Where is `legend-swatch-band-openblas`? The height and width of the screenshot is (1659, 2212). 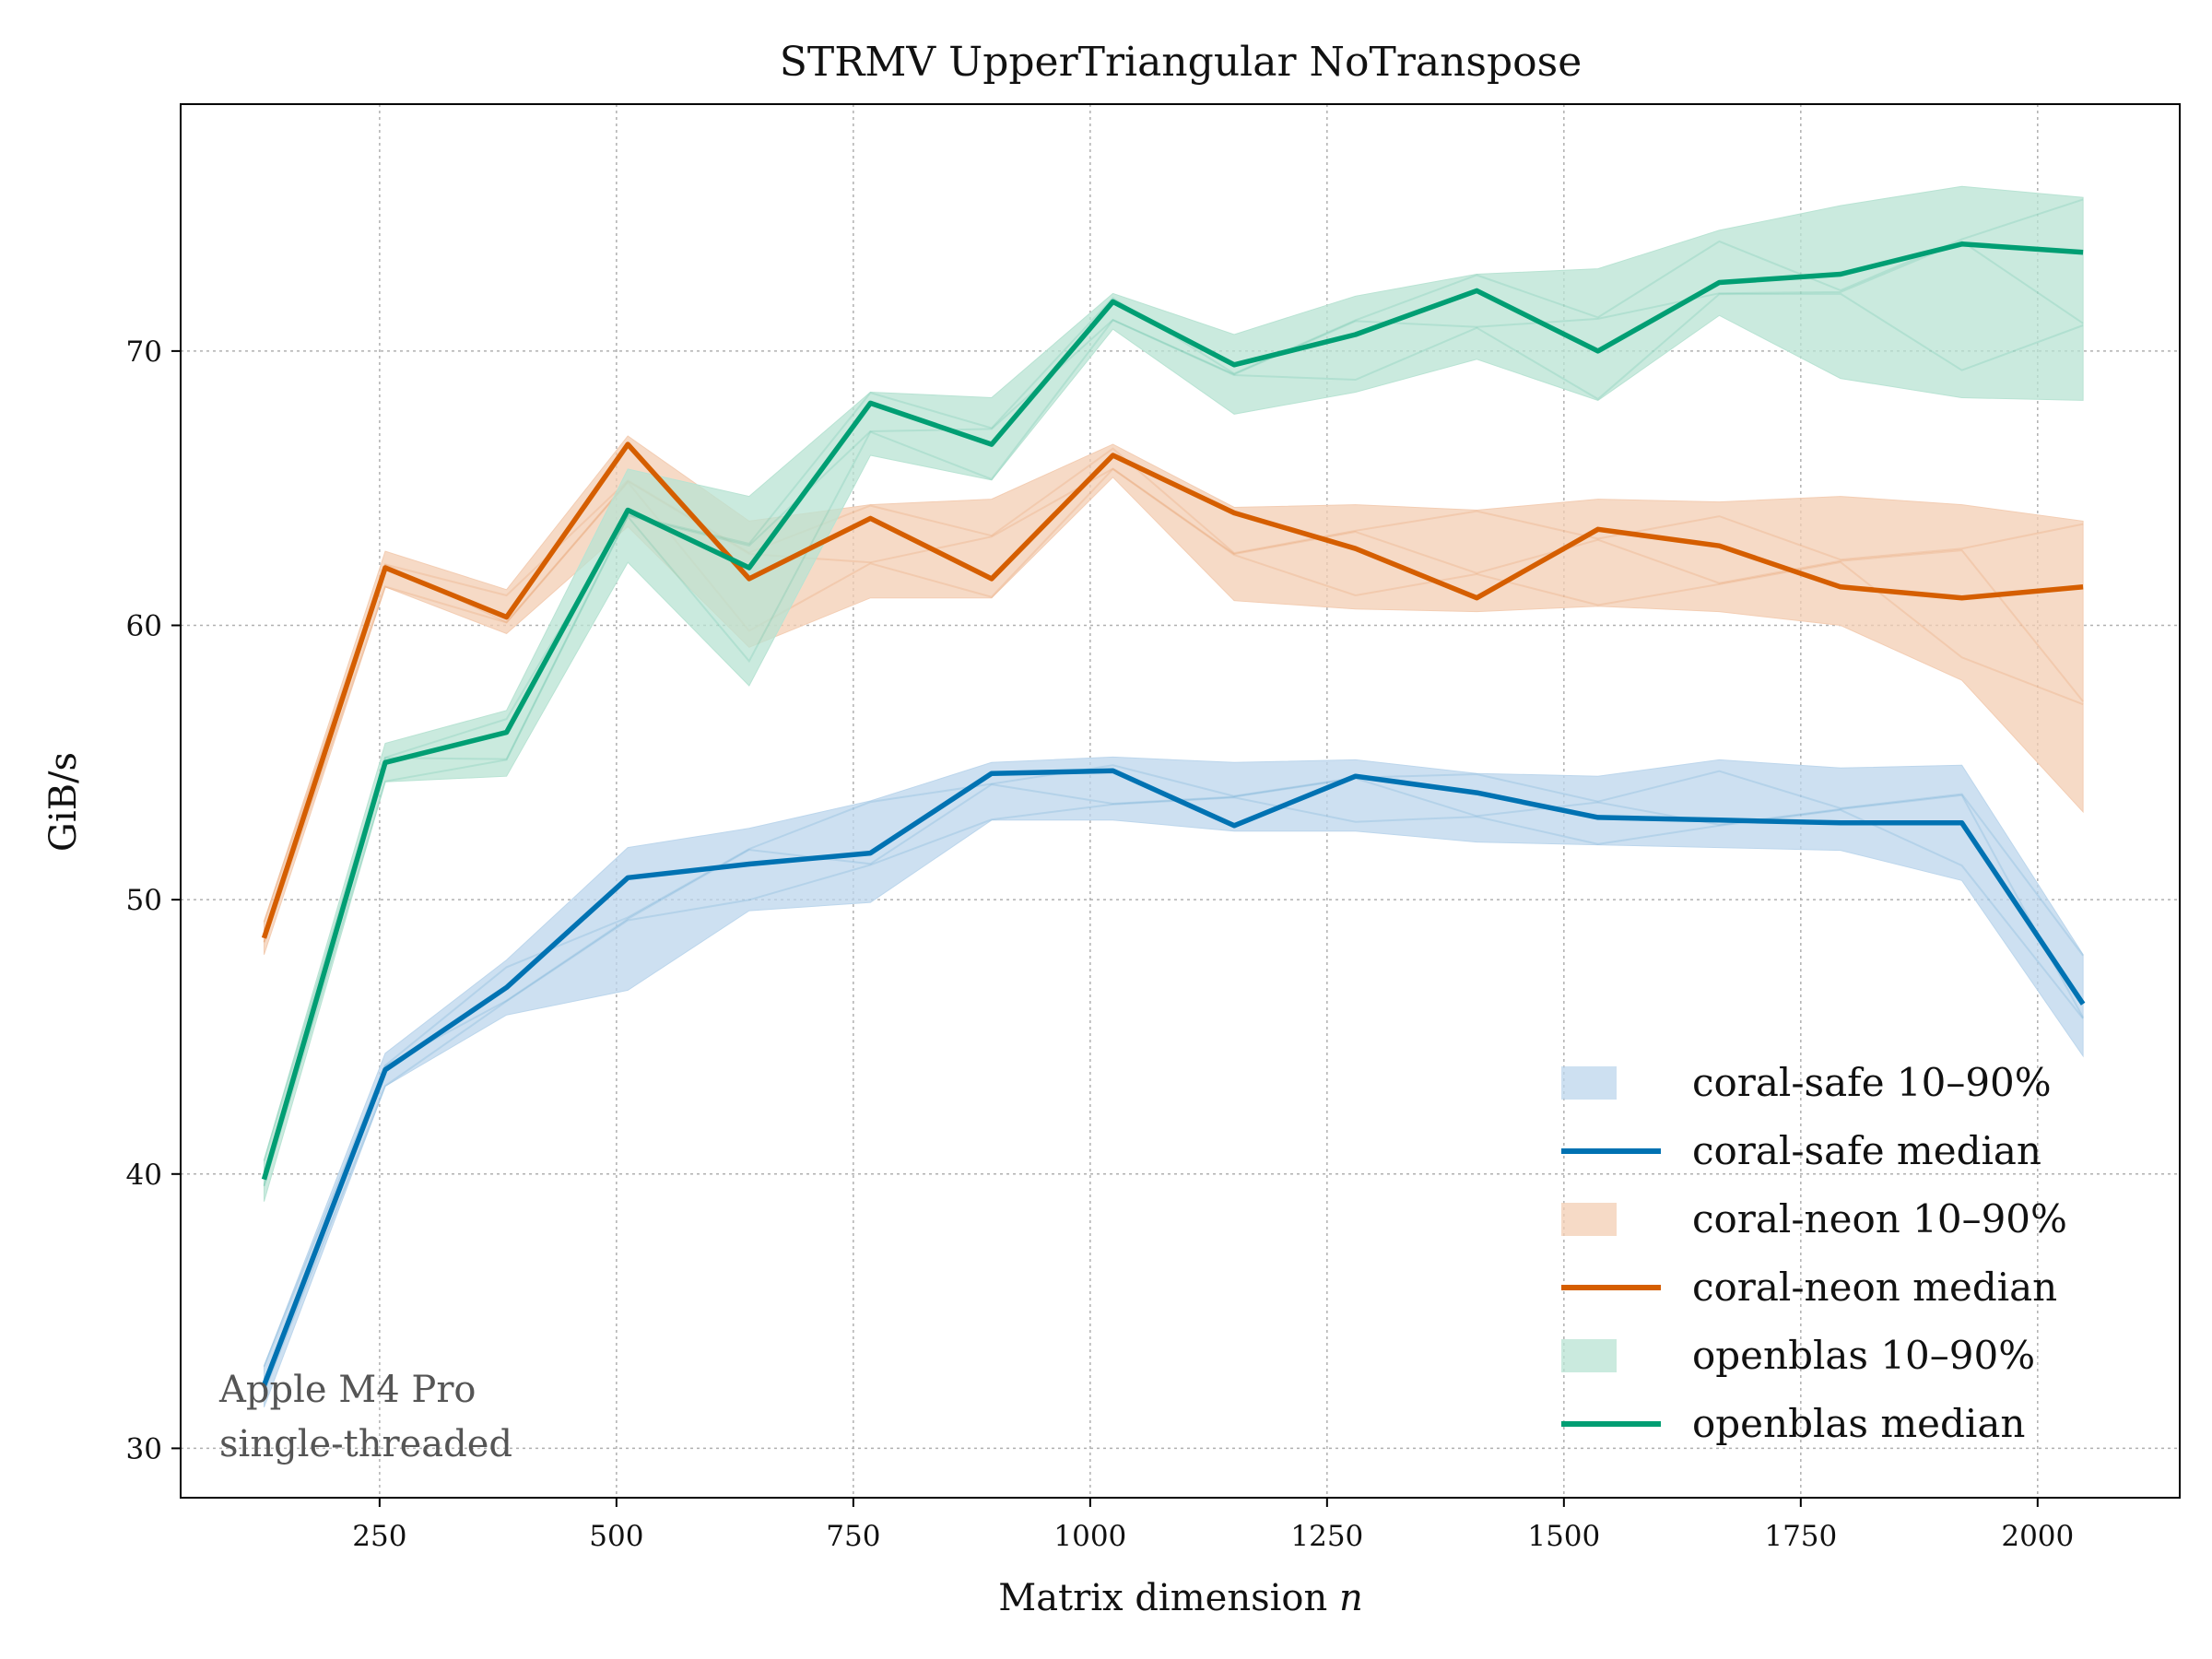 legend-swatch-band-openblas is located at coordinates (1589, 1355).